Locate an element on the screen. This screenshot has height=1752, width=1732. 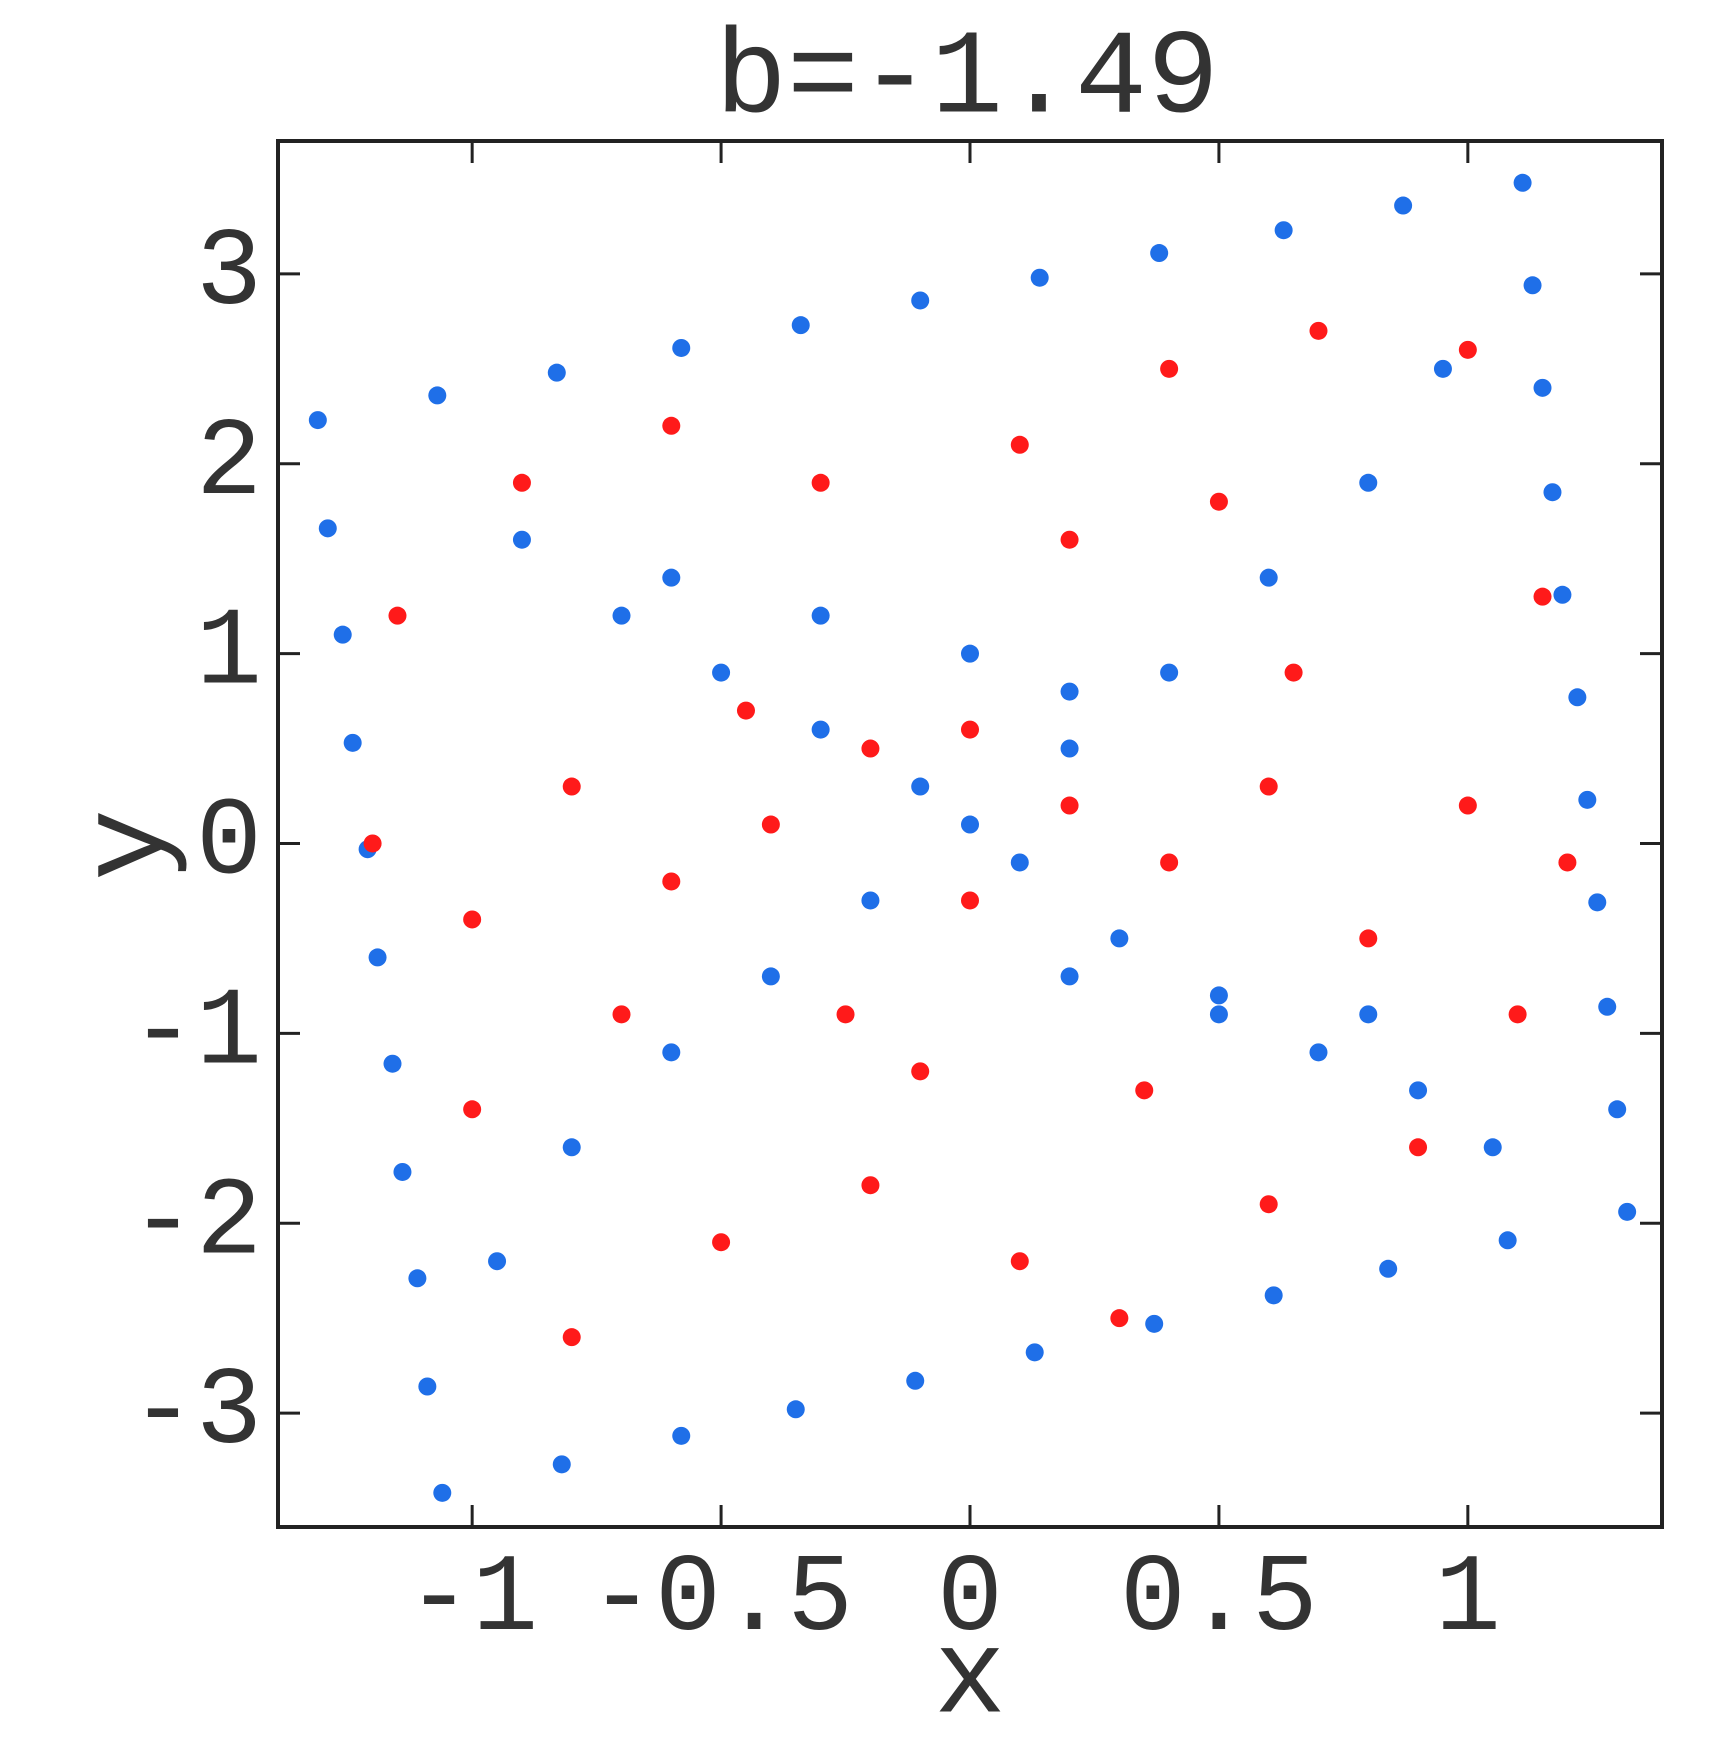
y-tick-label: 3 is located at coordinates (229, 274).